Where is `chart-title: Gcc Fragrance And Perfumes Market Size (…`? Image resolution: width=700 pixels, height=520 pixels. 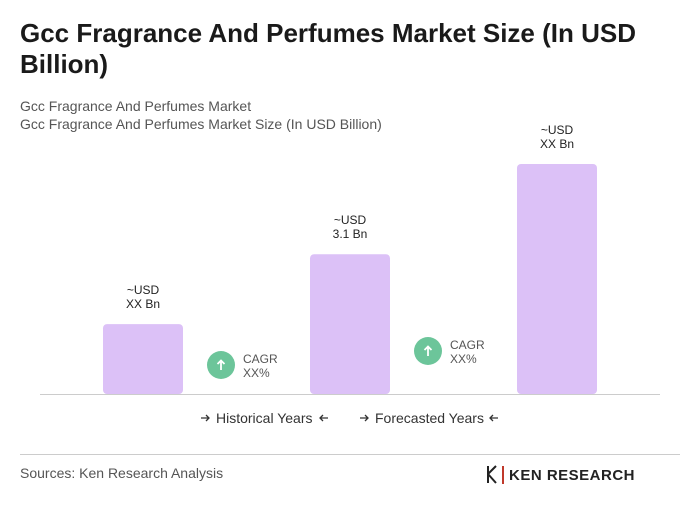
chart-title: Gcc Fragrance And Perfumes Market Size (… is located at coordinates (328, 48).